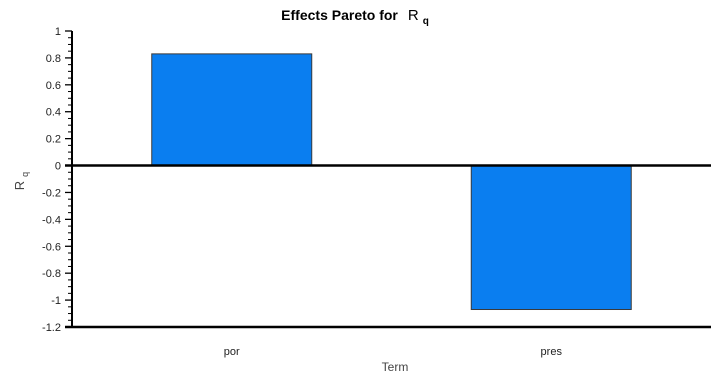 The image size is (711, 378). What do you see at coordinates (232, 352) in the screenshot?
I see `x-tick-label-por: por` at bounding box center [232, 352].